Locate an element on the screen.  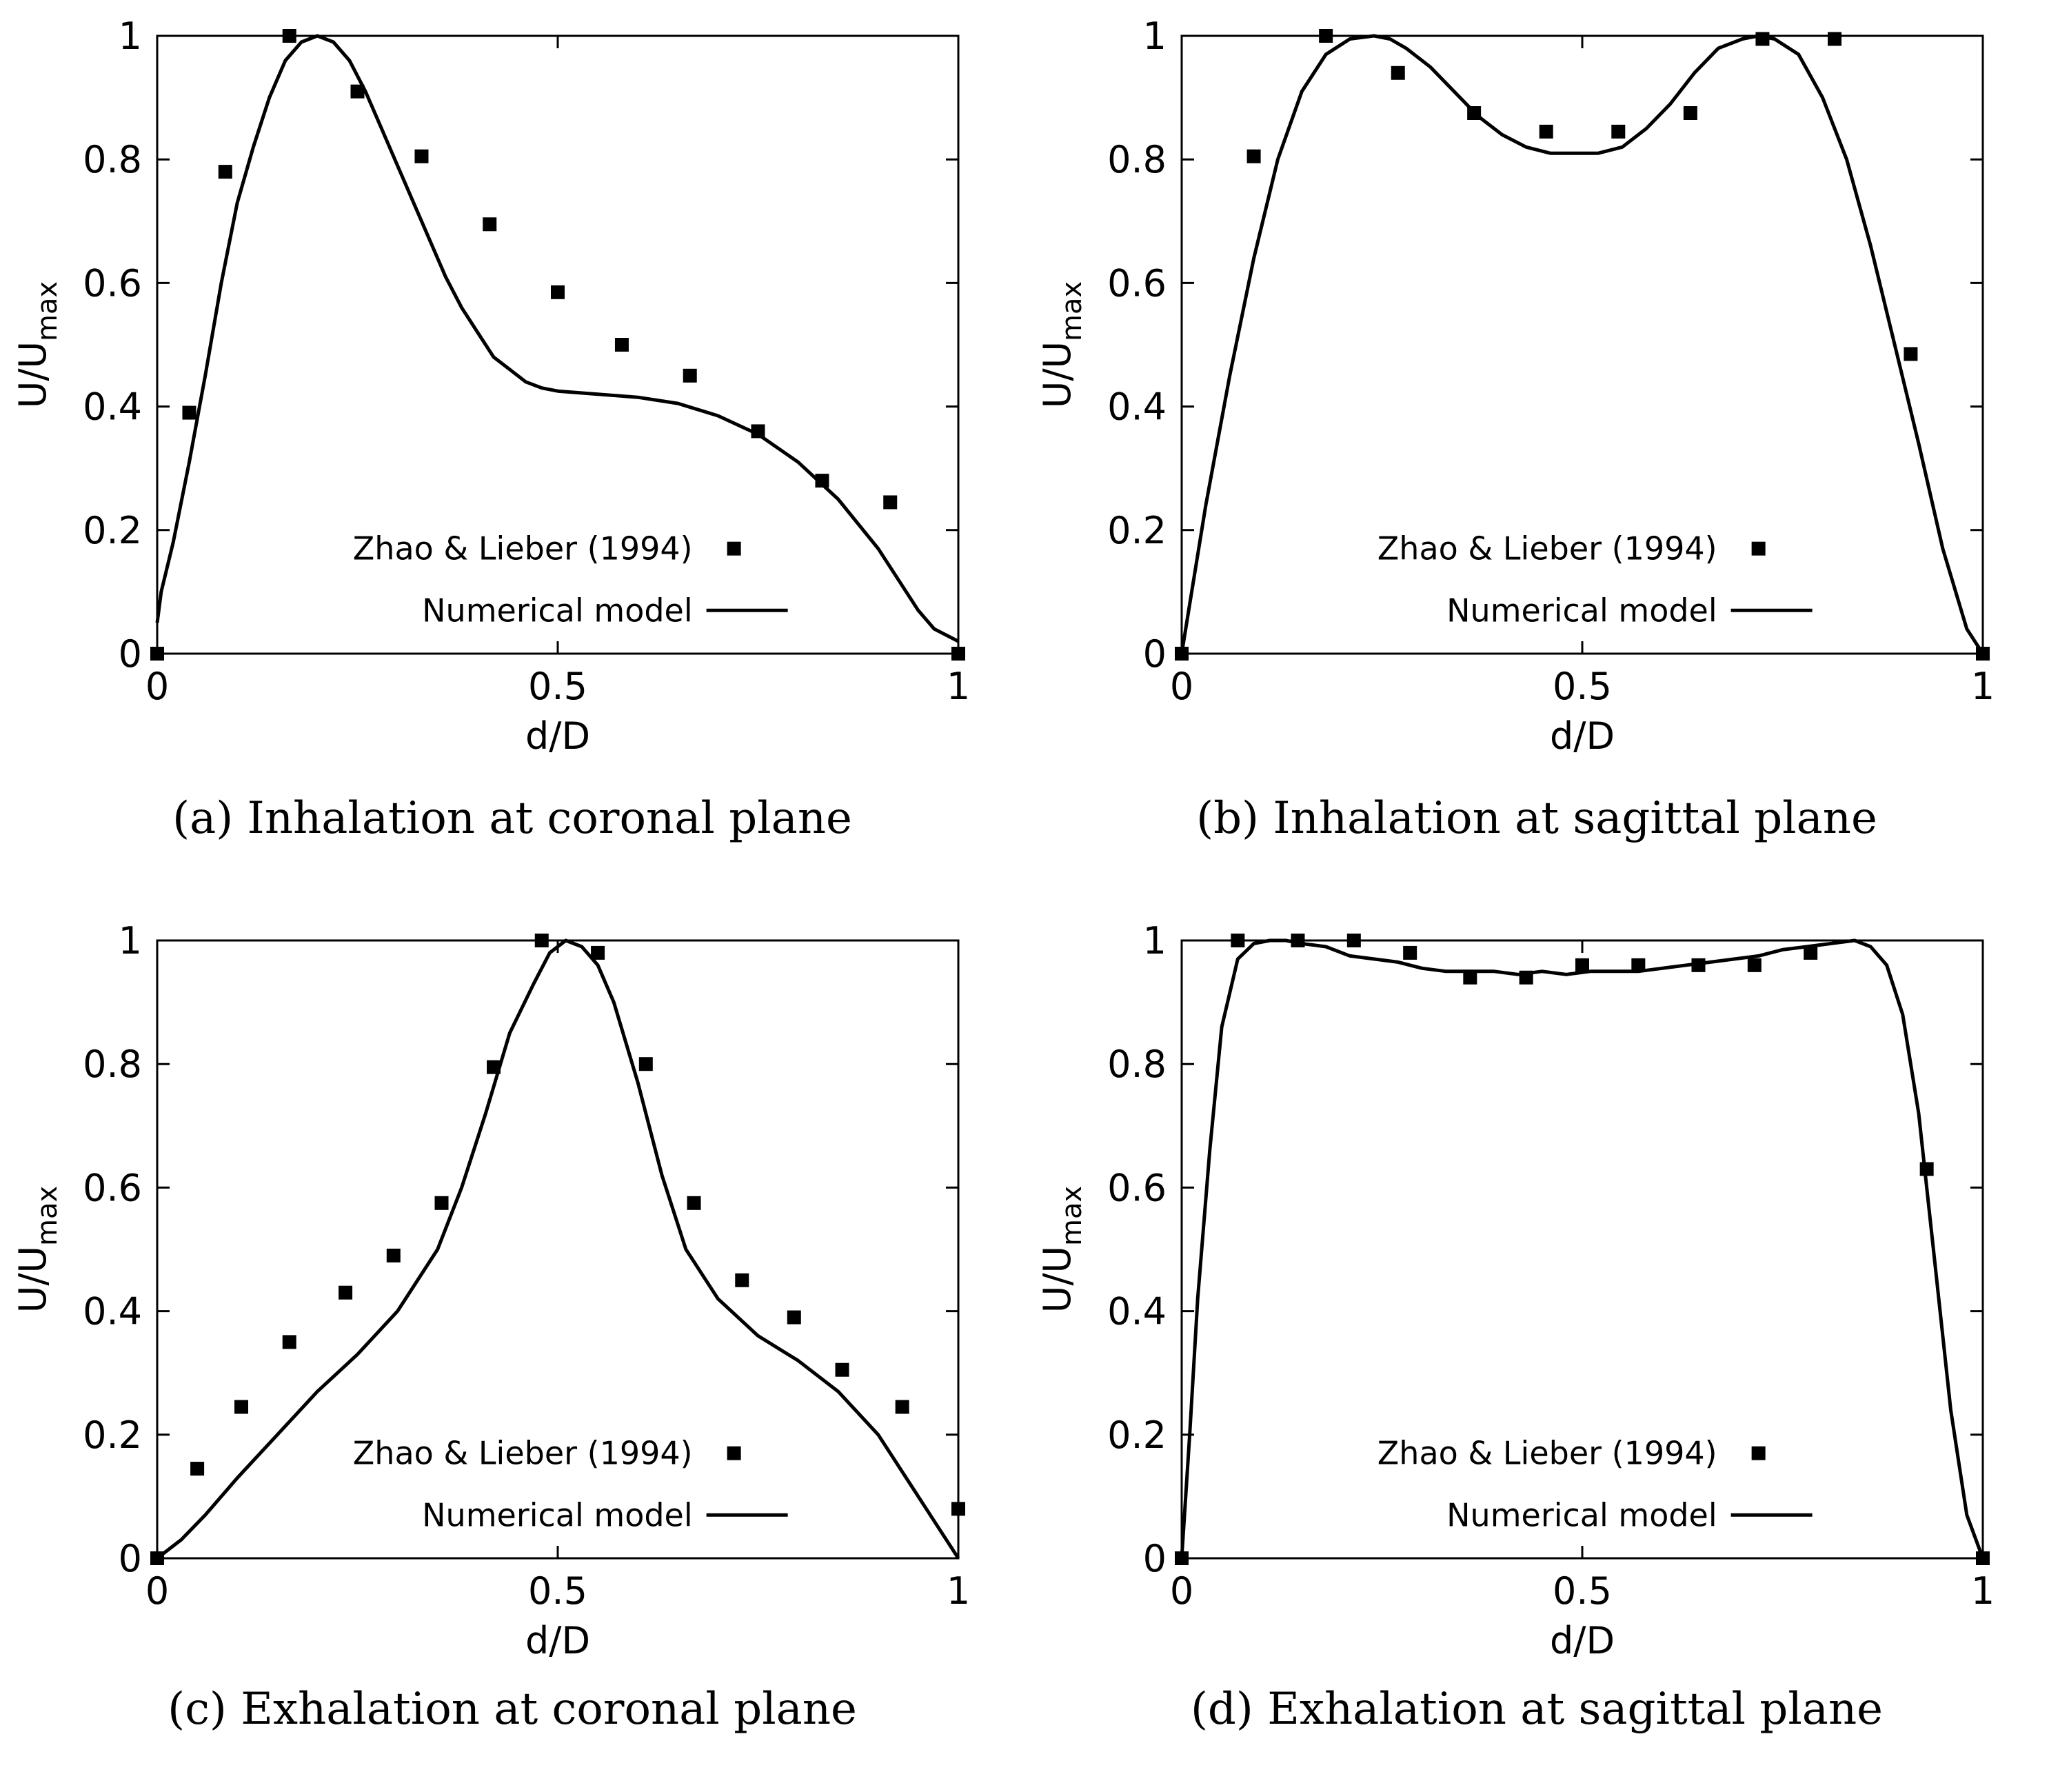
caption-b: (b) Inhalation at sagittal plane is located at coordinates (1536, 818).